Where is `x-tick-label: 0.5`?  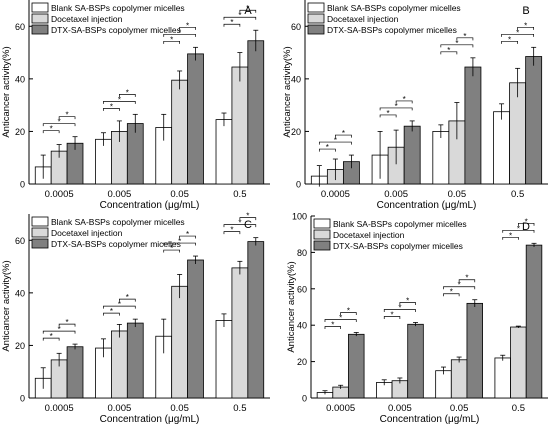
x-tick-label: 0.5 is located at coordinates (239, 408).